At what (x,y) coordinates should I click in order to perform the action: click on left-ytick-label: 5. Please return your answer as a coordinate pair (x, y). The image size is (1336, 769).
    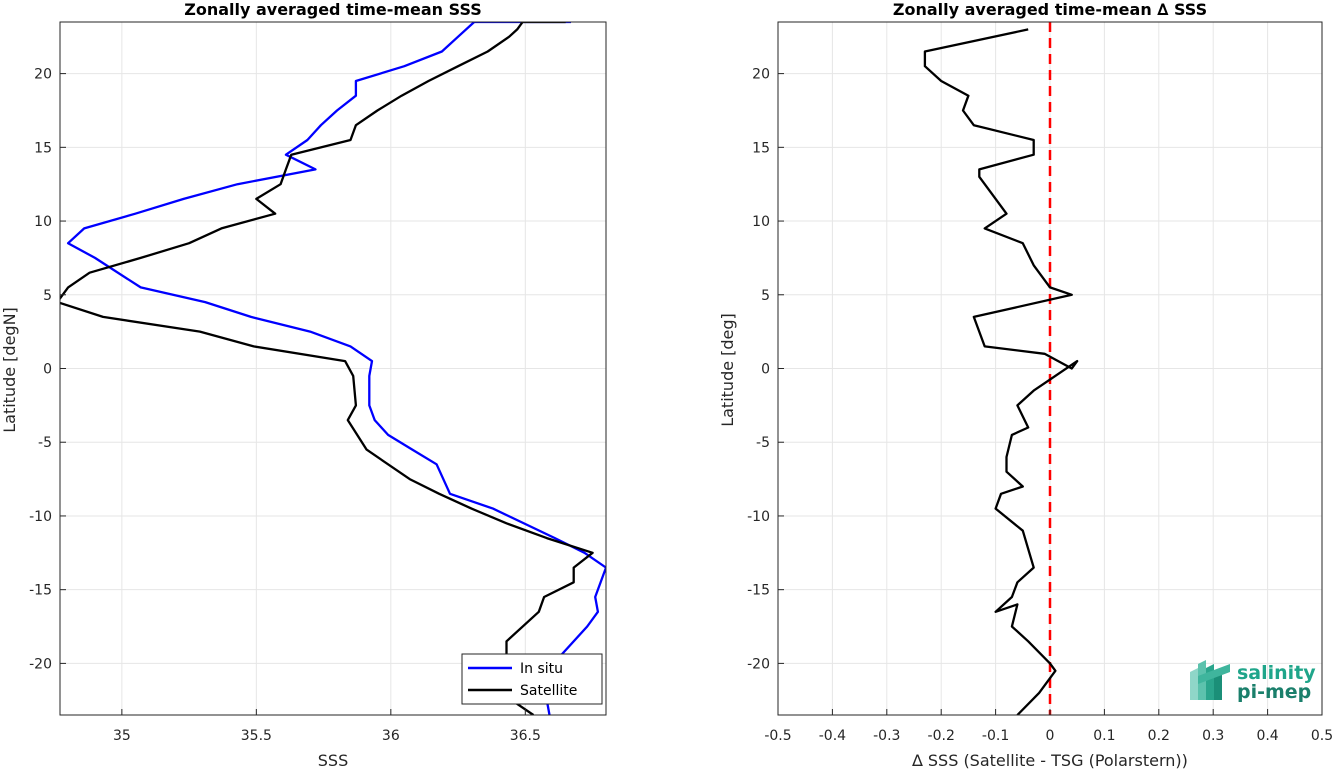
    Looking at the image, I should click on (47, 296).